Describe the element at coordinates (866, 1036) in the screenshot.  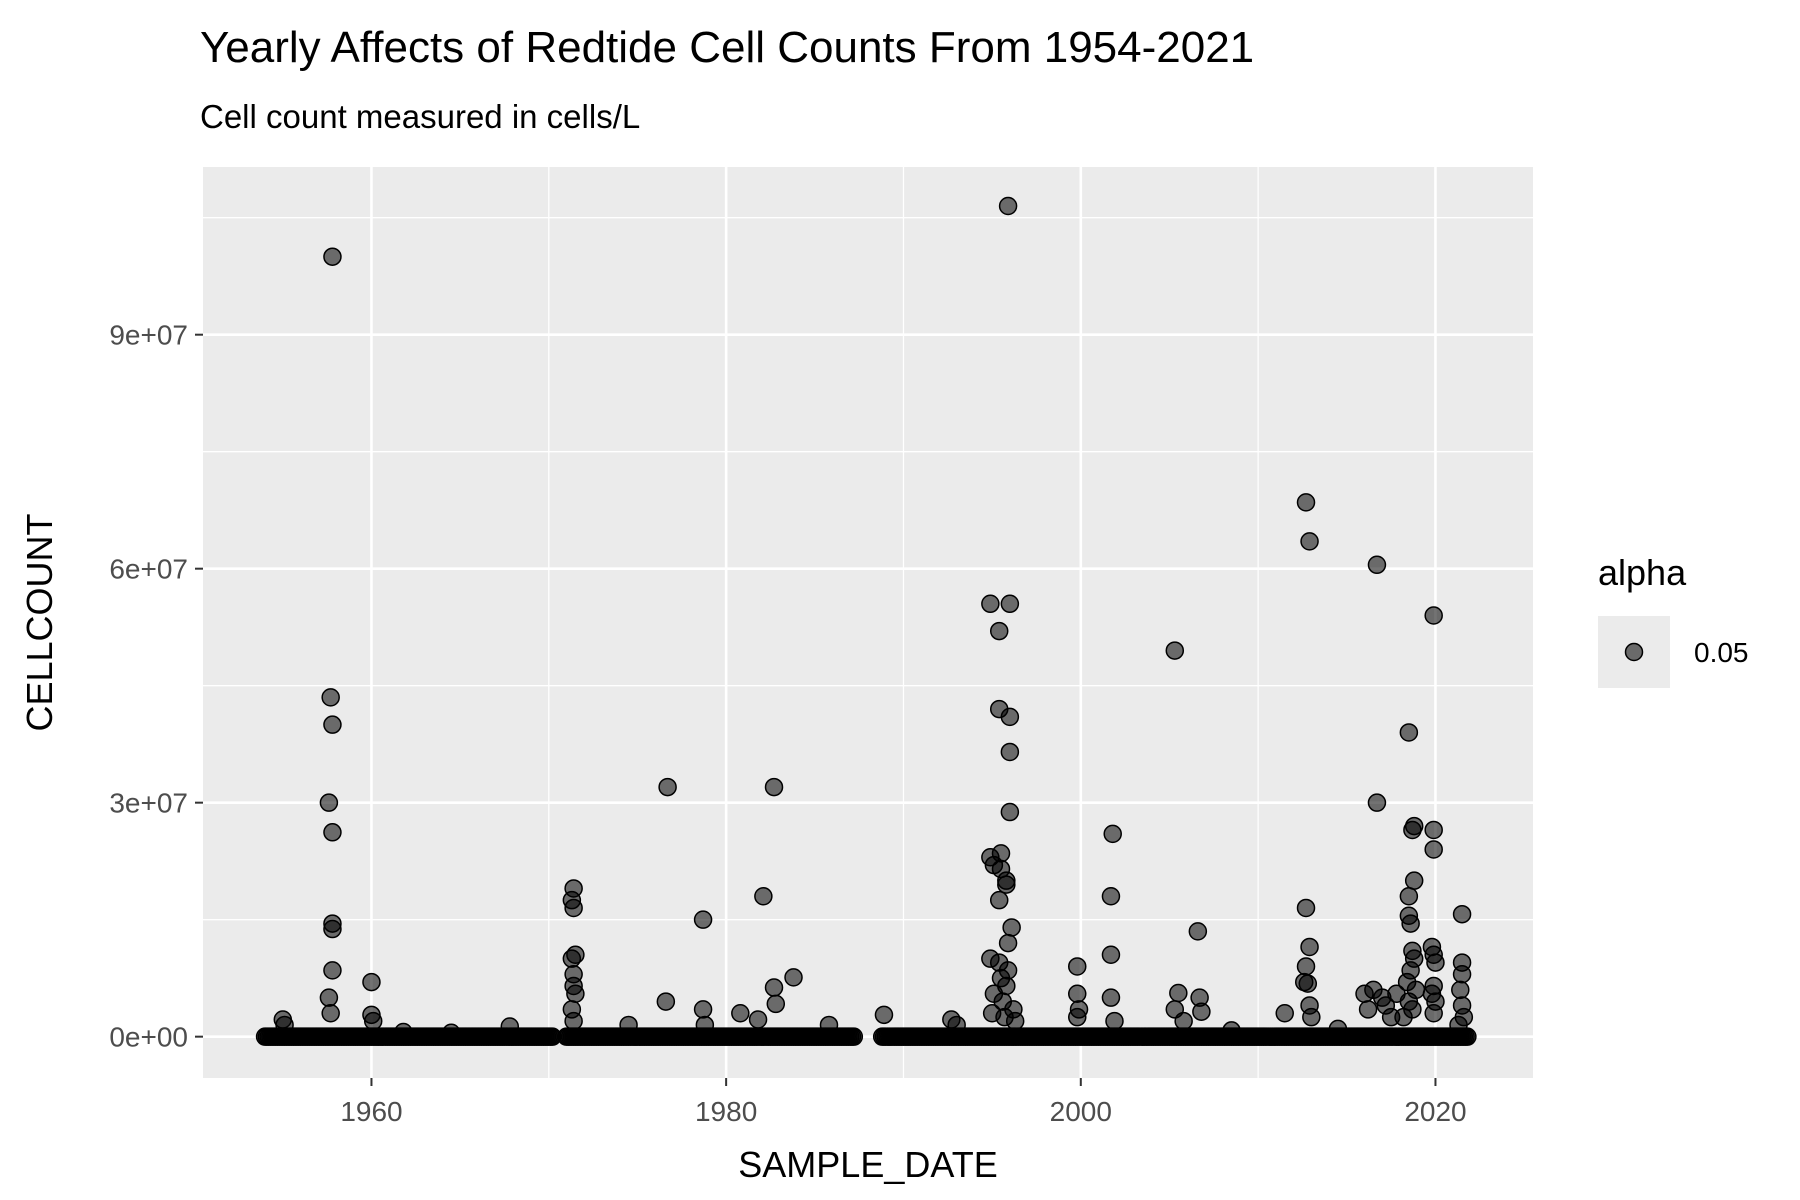
I see `baseline-points` at that location.